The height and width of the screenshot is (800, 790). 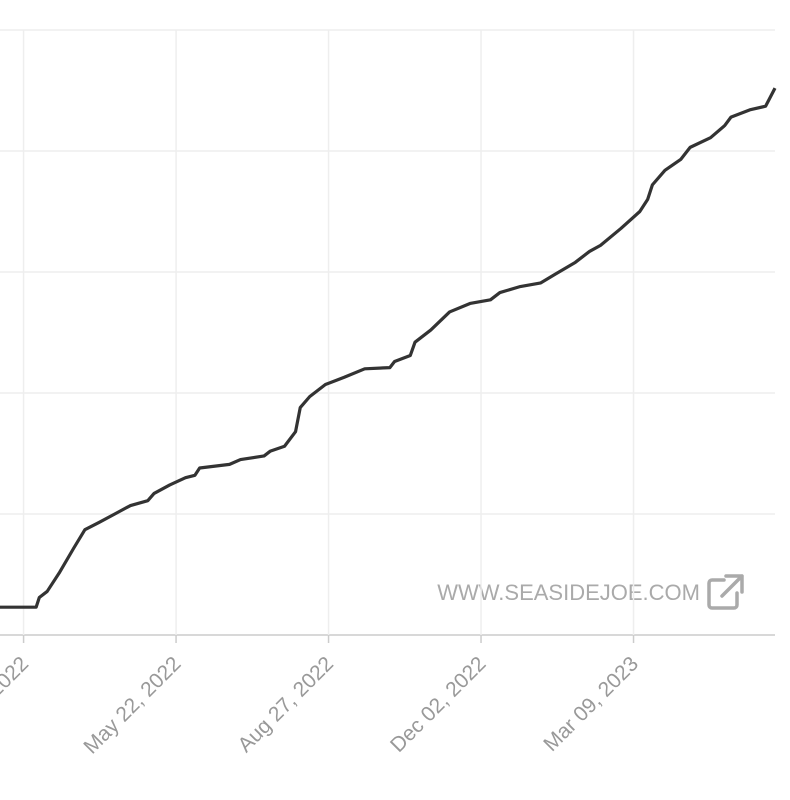 What do you see at coordinates (725, 592) in the screenshot?
I see `external-link-icon` at bounding box center [725, 592].